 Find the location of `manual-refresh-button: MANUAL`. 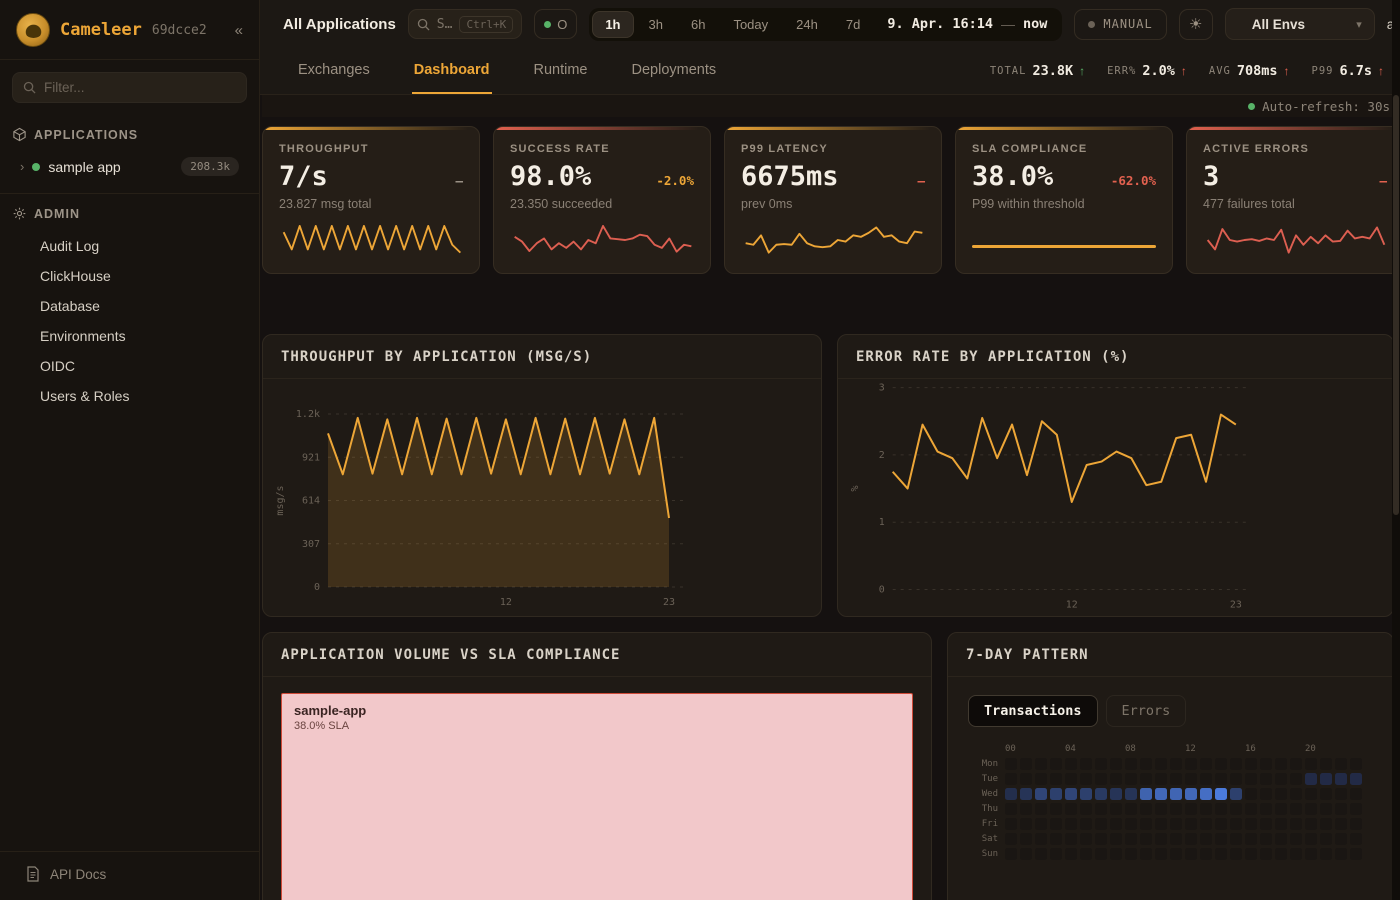

manual-refresh-button: MANUAL is located at coordinates (1120, 24).